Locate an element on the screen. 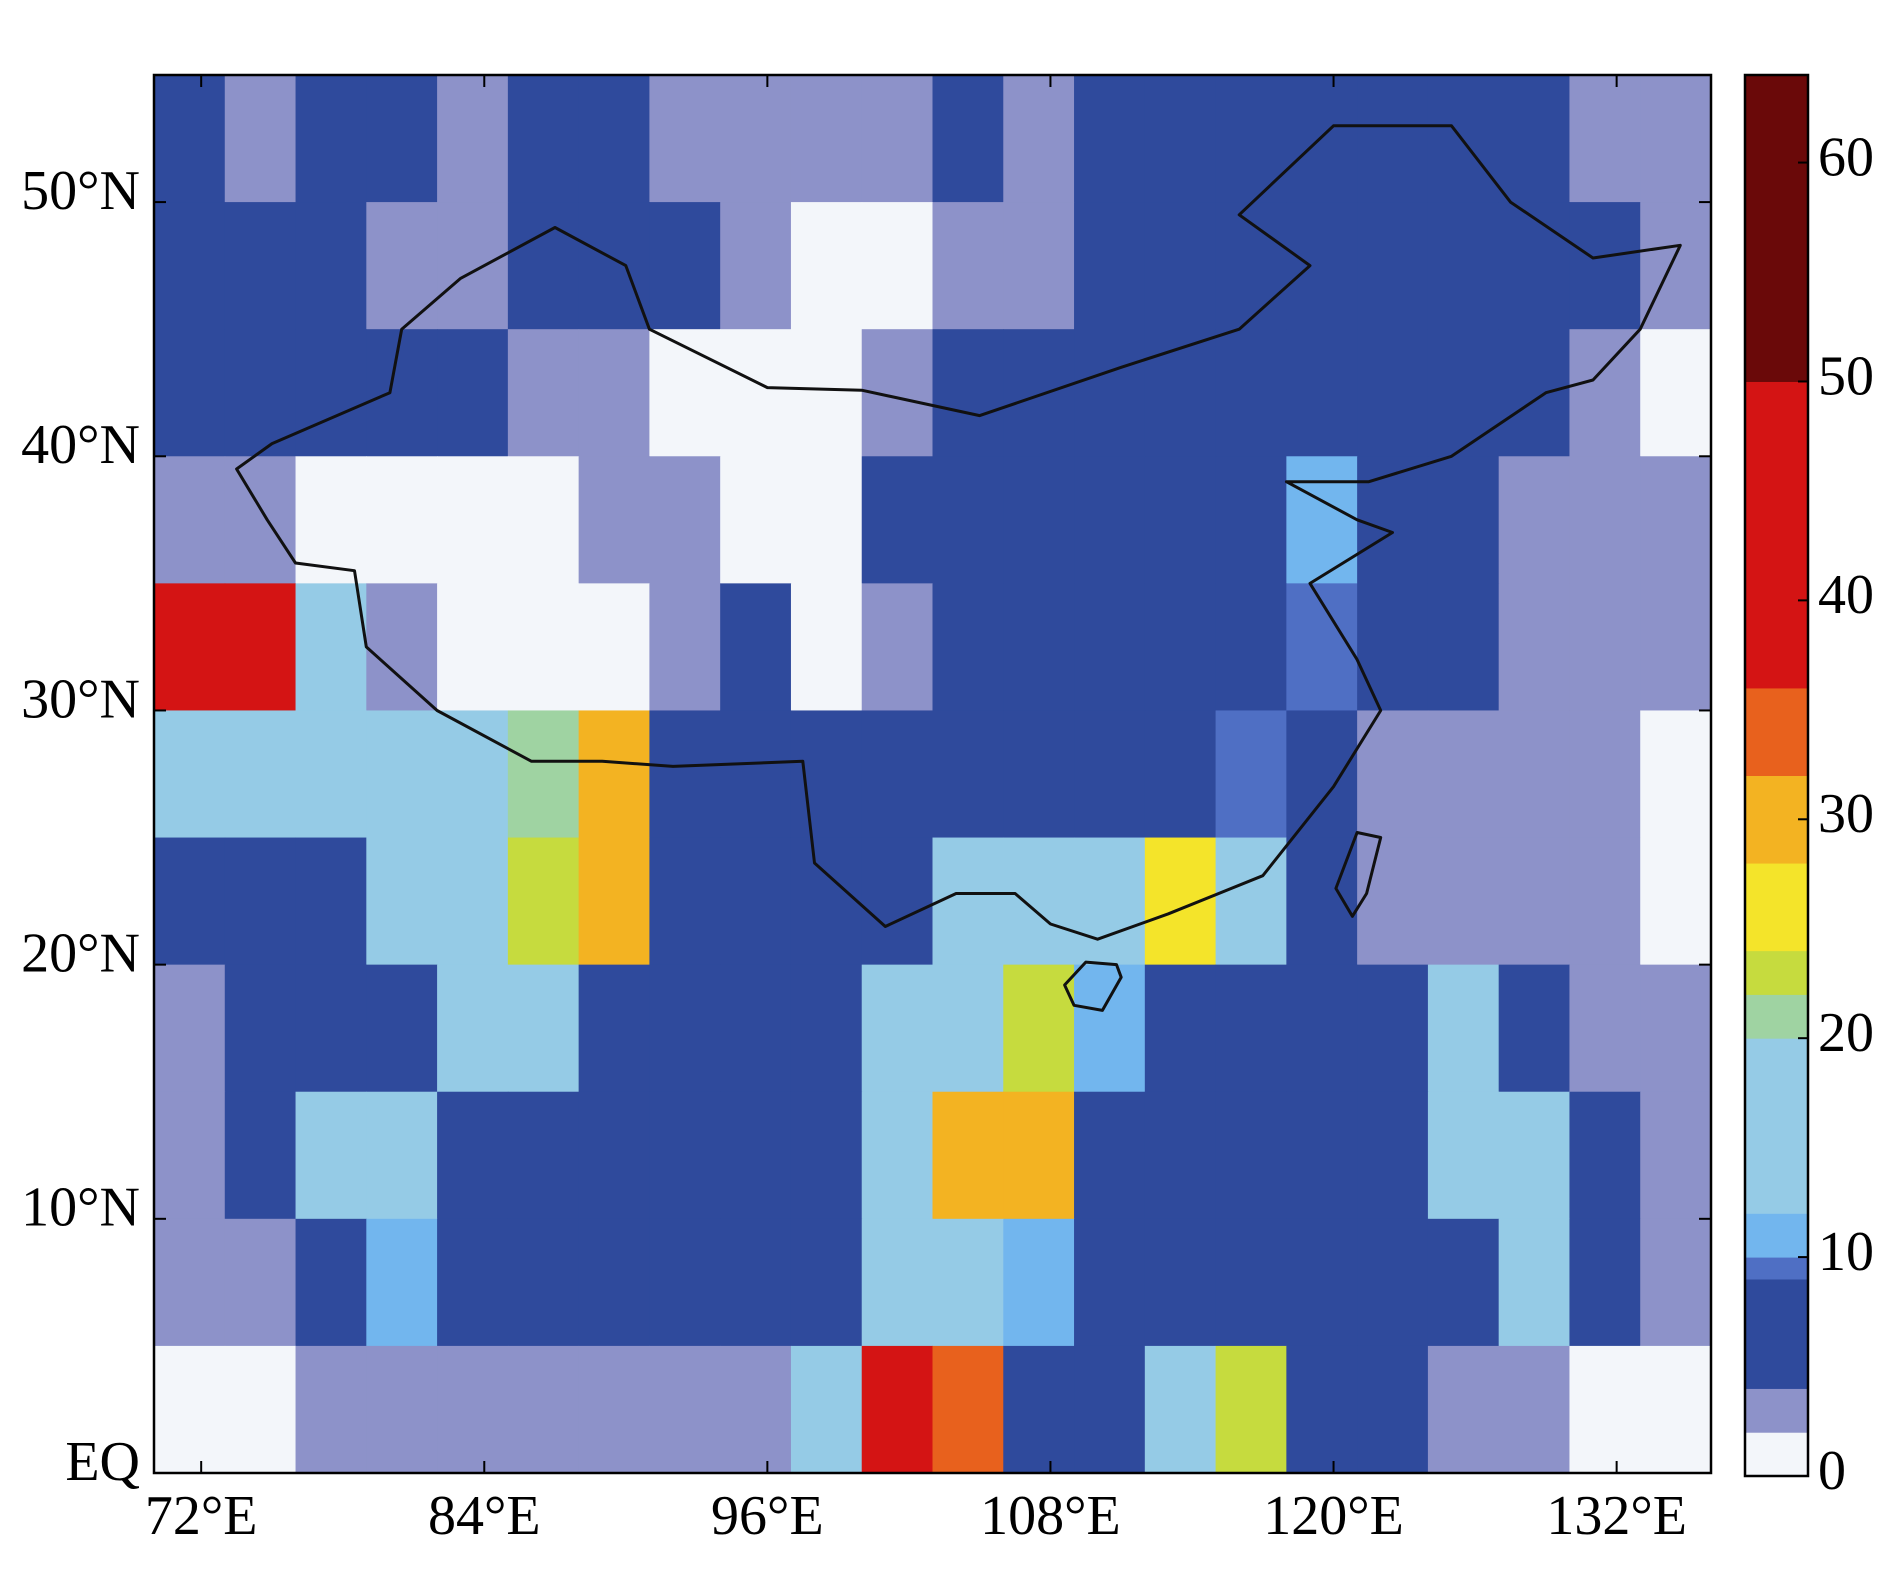 This screenshot has width=1890, height=1572. colorbar-tick-label: 40 is located at coordinates (1846, 595).